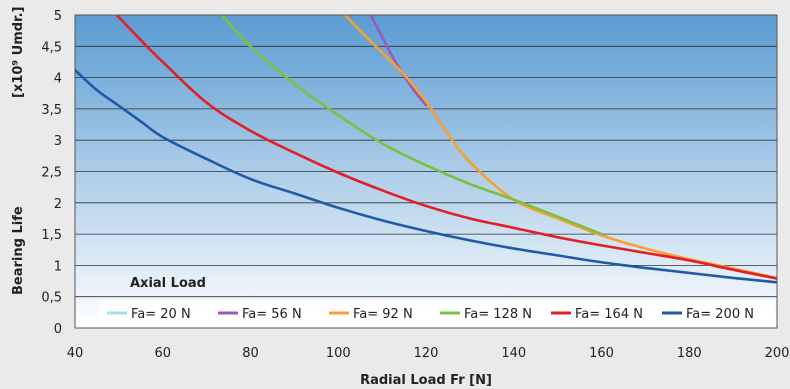  I want to click on x-tick-label: 140, so click(513, 353).